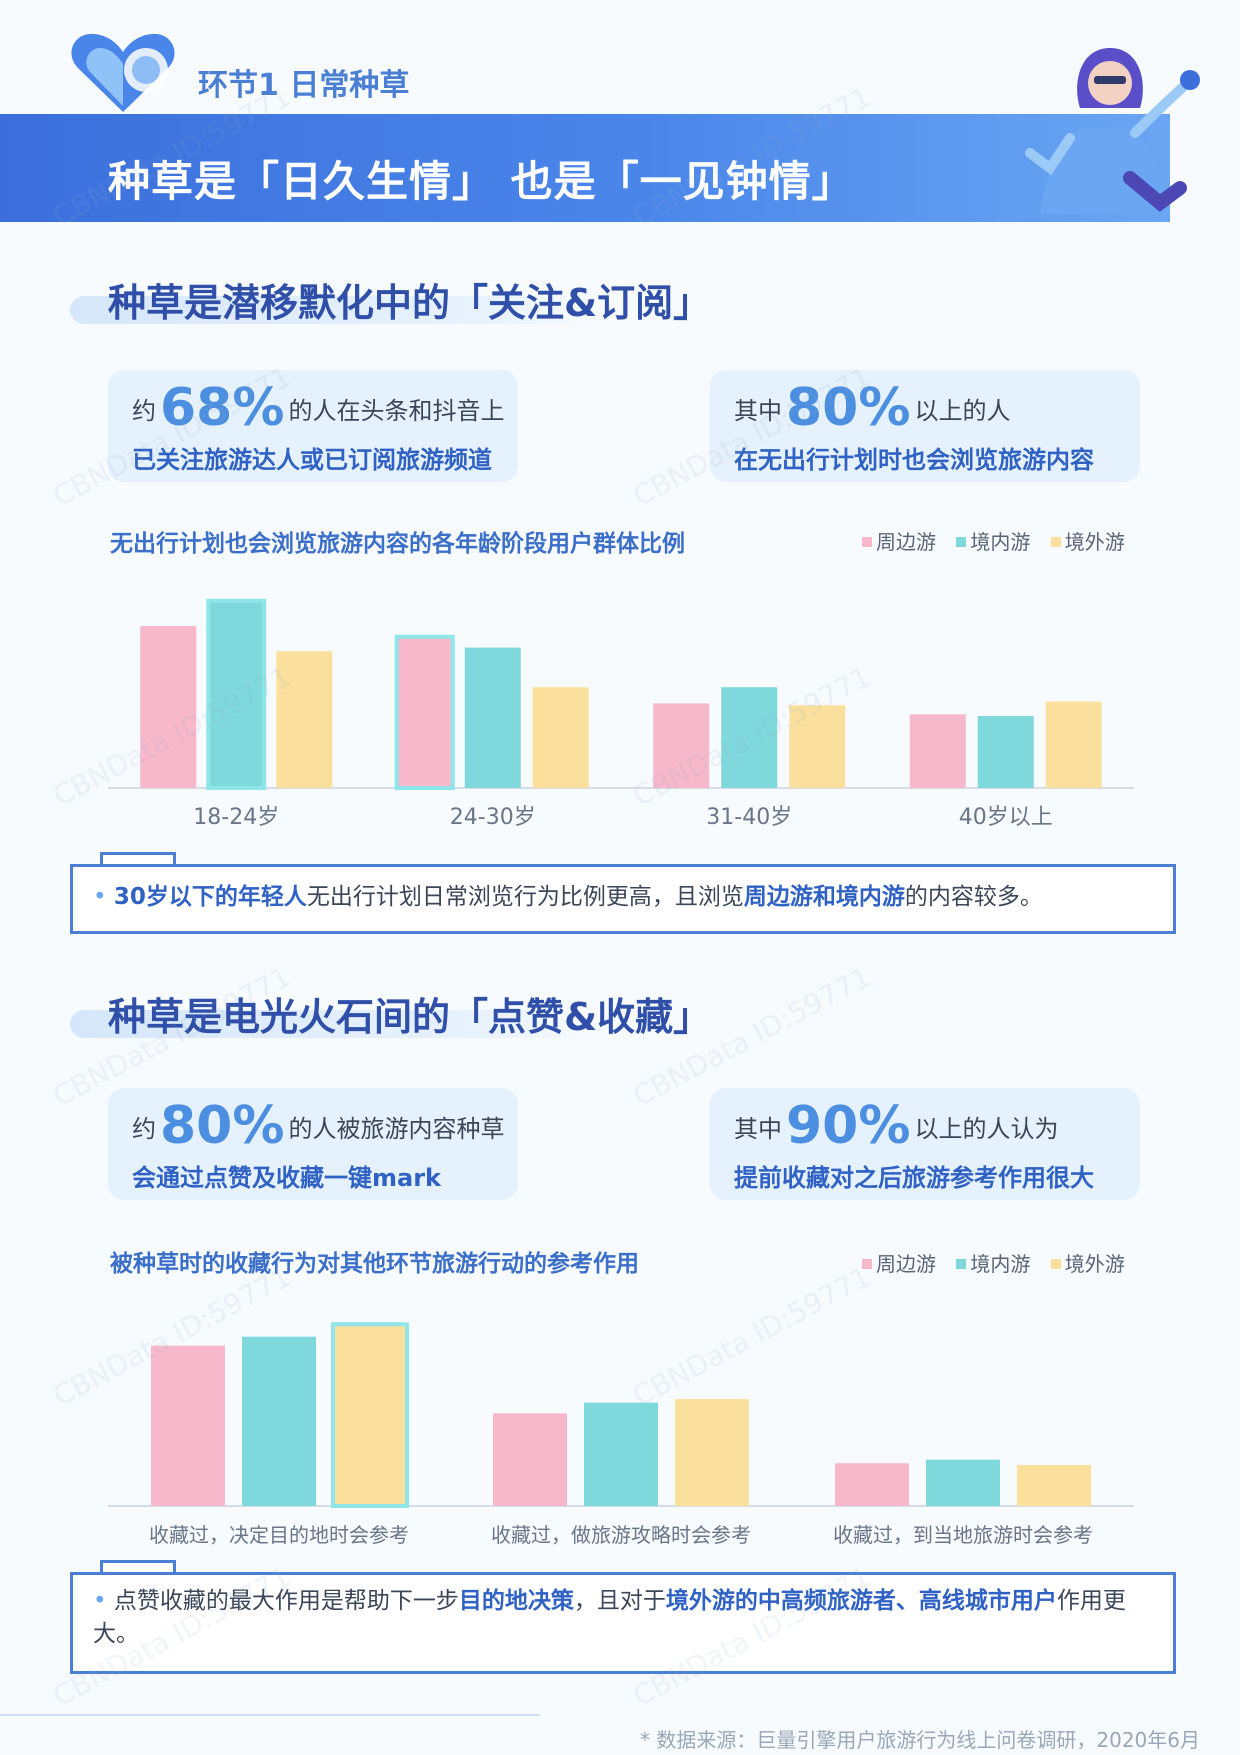 The image size is (1240, 1755). Describe the element at coordinates (313, 426) in the screenshot. I see `stat-card-left: 约68% 的人在头条和抖音上 已关注旅游达人或已订阅旅游频道` at that location.